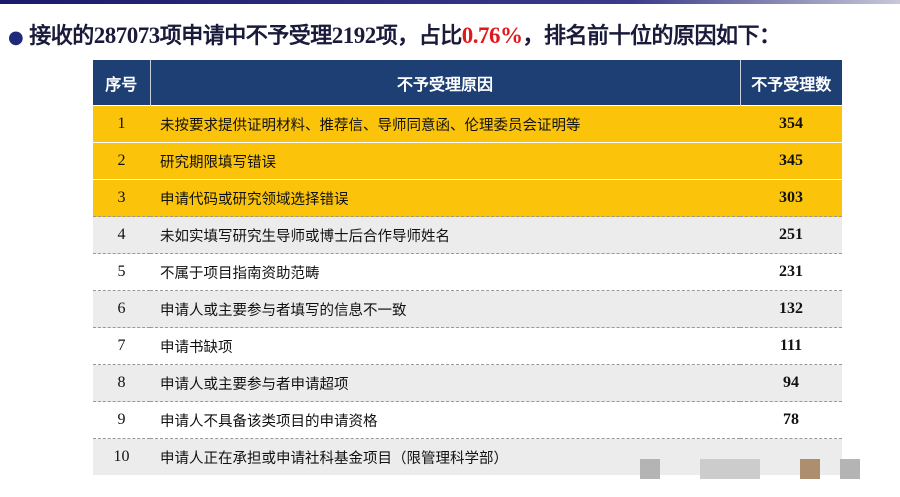  What do you see at coordinates (121, 272) in the screenshot?
I see `row-number: 5` at bounding box center [121, 272].